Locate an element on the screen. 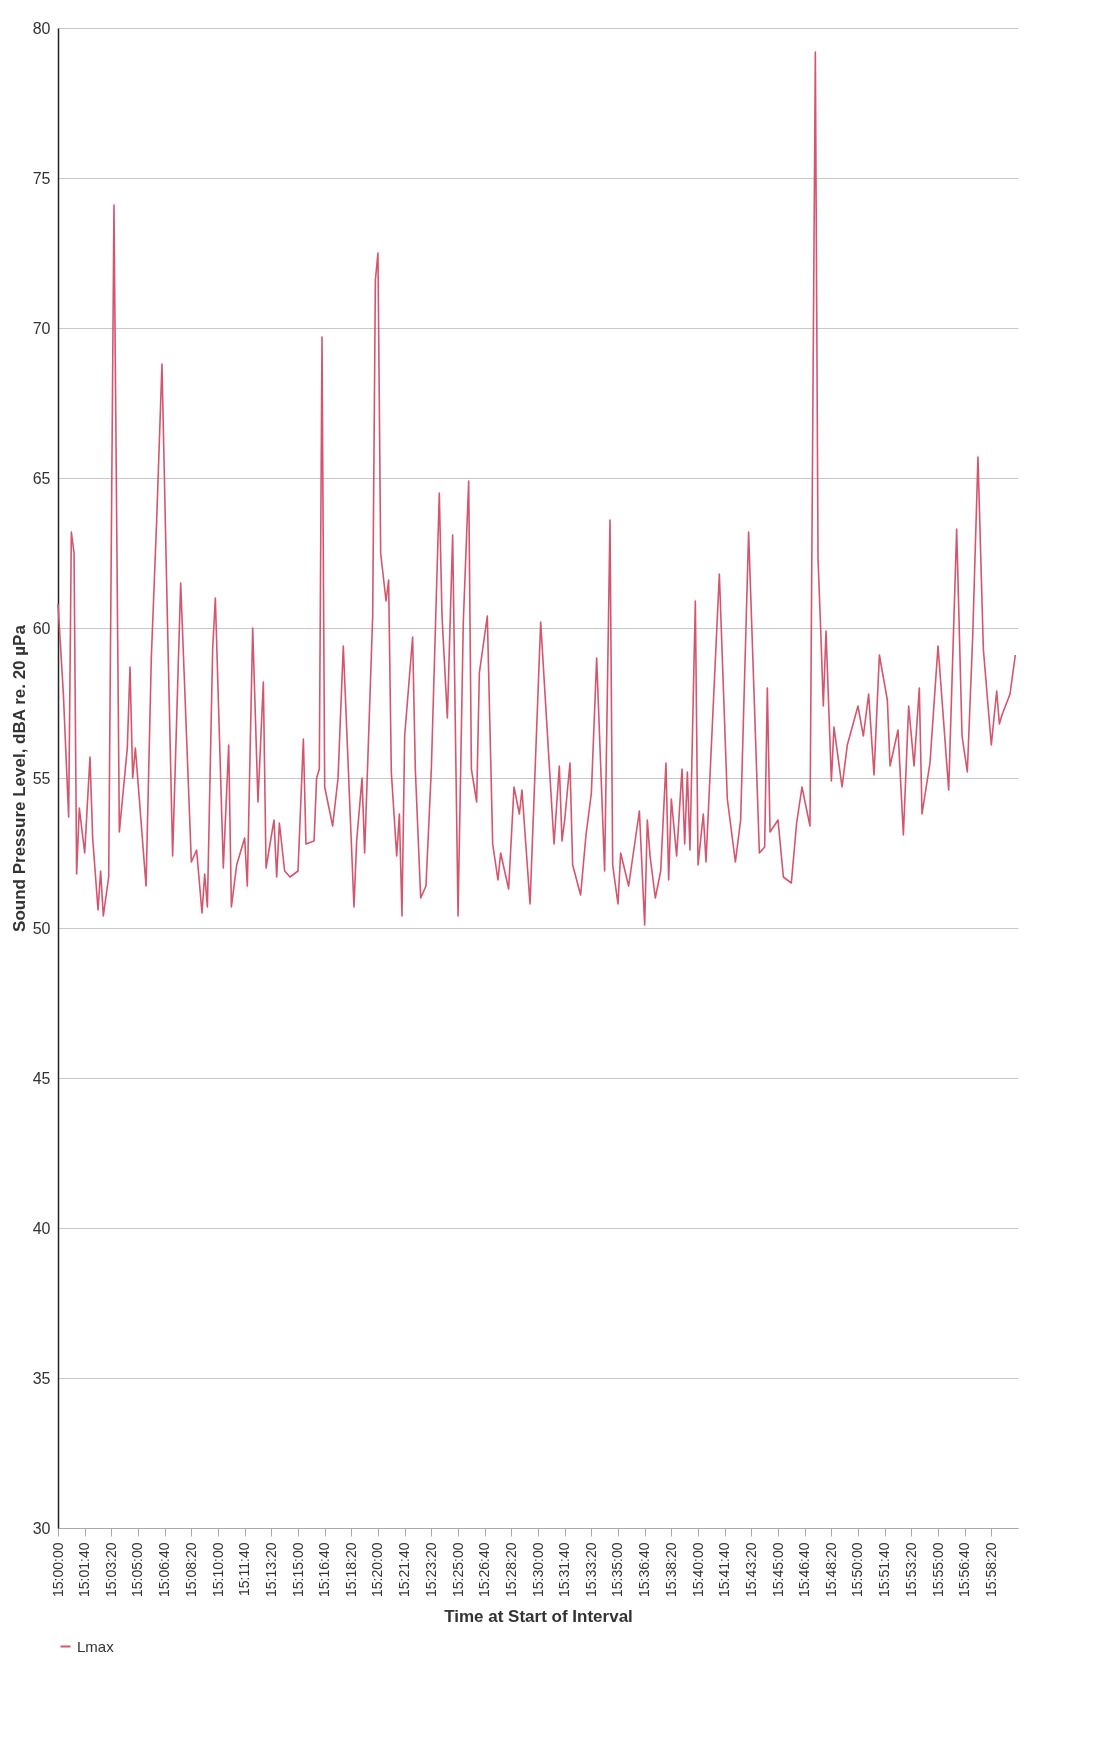 This screenshot has height=1764, width=1097. y-tick-label: 75 is located at coordinates (41, 178).